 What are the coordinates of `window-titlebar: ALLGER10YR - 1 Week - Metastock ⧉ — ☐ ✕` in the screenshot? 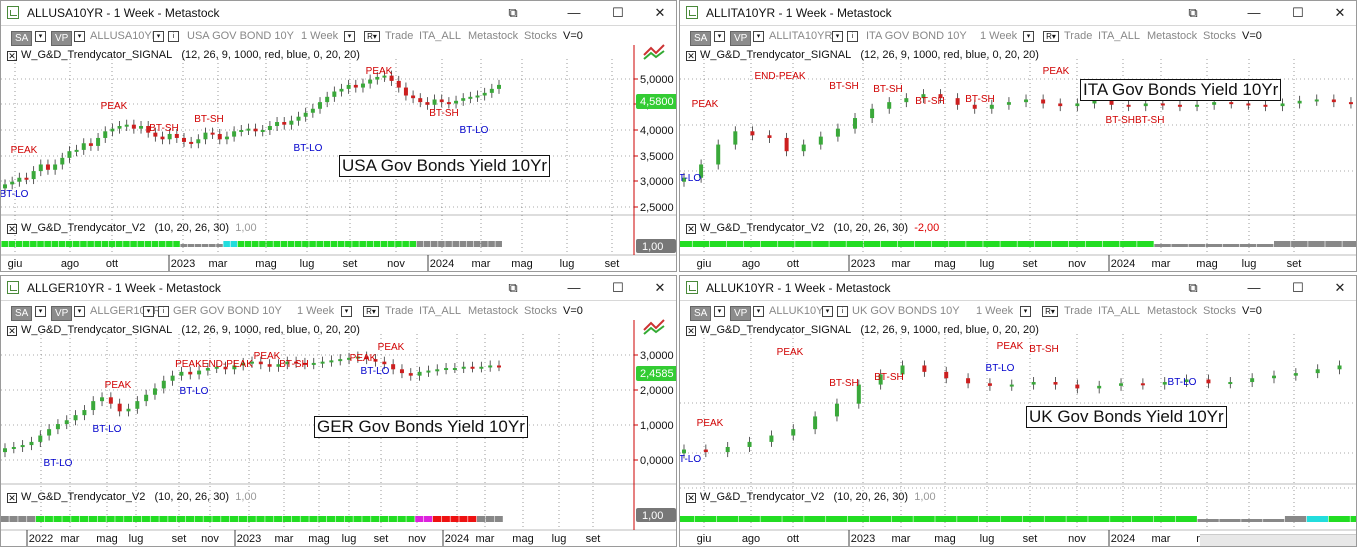 It's located at (338, 288).